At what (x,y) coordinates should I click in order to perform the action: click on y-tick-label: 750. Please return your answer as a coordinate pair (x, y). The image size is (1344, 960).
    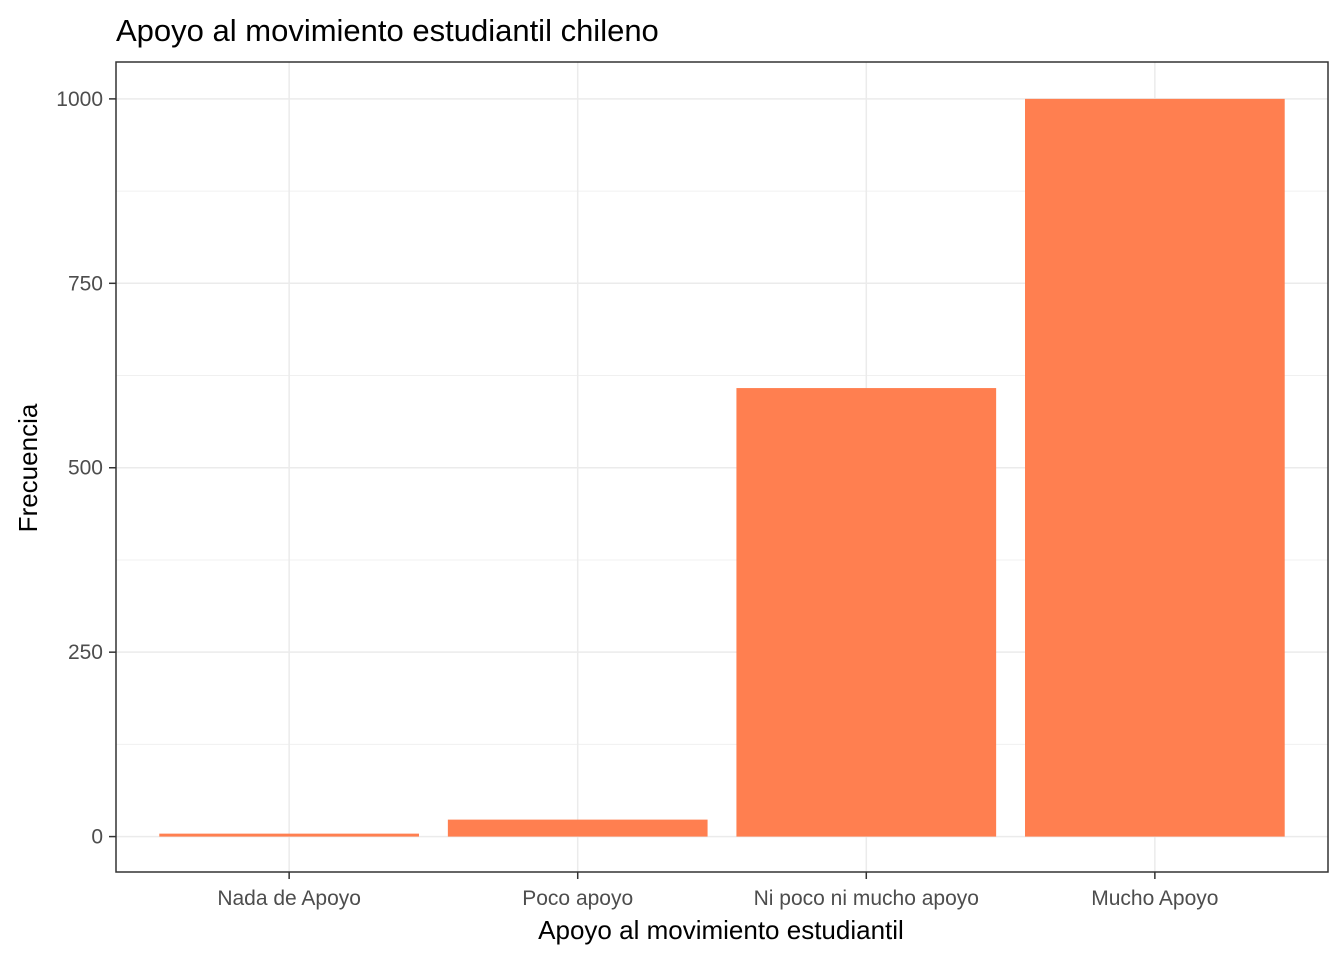
    Looking at the image, I should click on (85, 283).